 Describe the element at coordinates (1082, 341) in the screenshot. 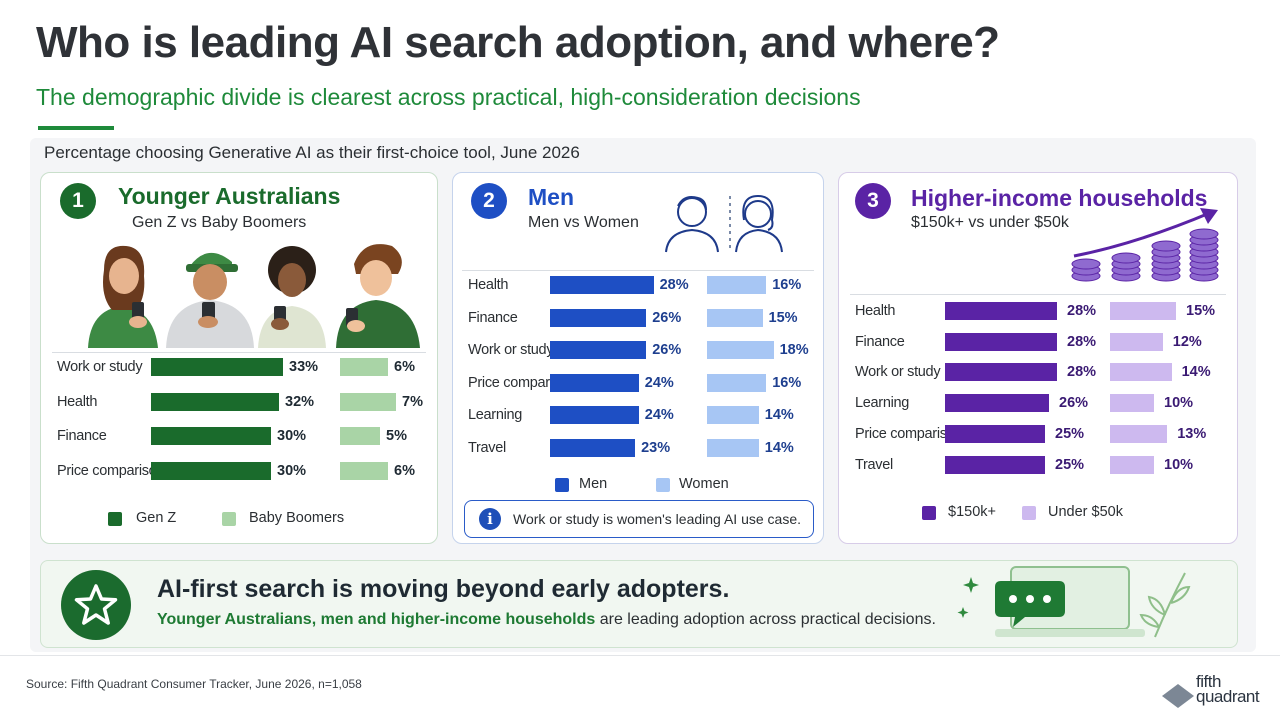

I see `value-label-finance-series-1: 28%` at that location.